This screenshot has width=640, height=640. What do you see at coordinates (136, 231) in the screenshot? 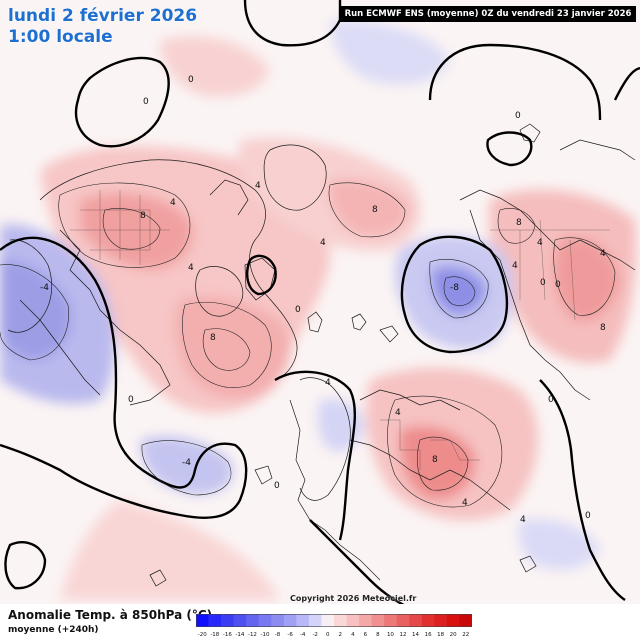
I see `warm-anomaly-canada-core` at bounding box center [136, 231].